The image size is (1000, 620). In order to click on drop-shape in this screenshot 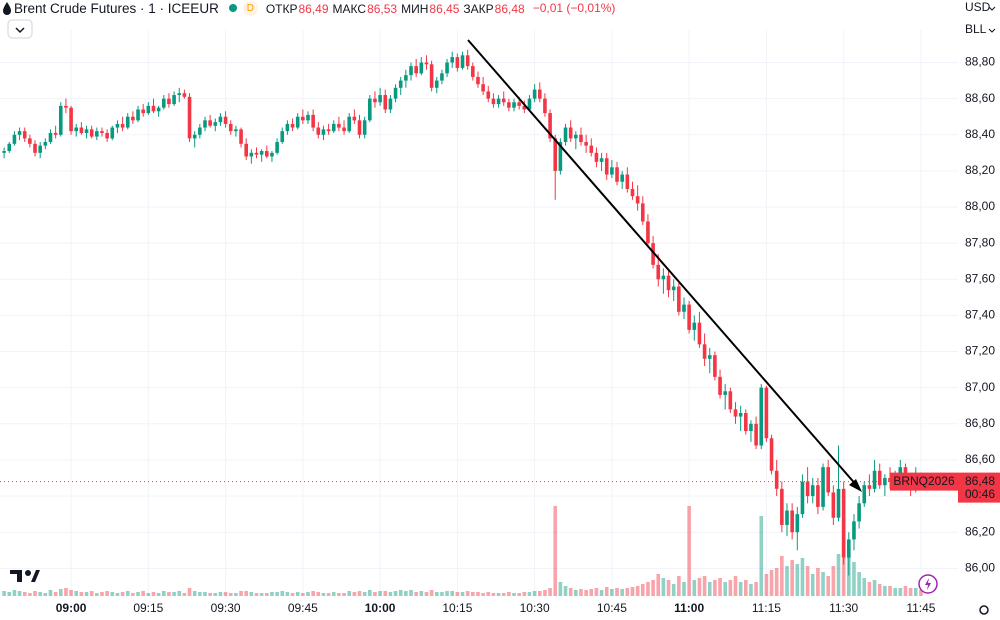, I will do `click(7, 8)`.